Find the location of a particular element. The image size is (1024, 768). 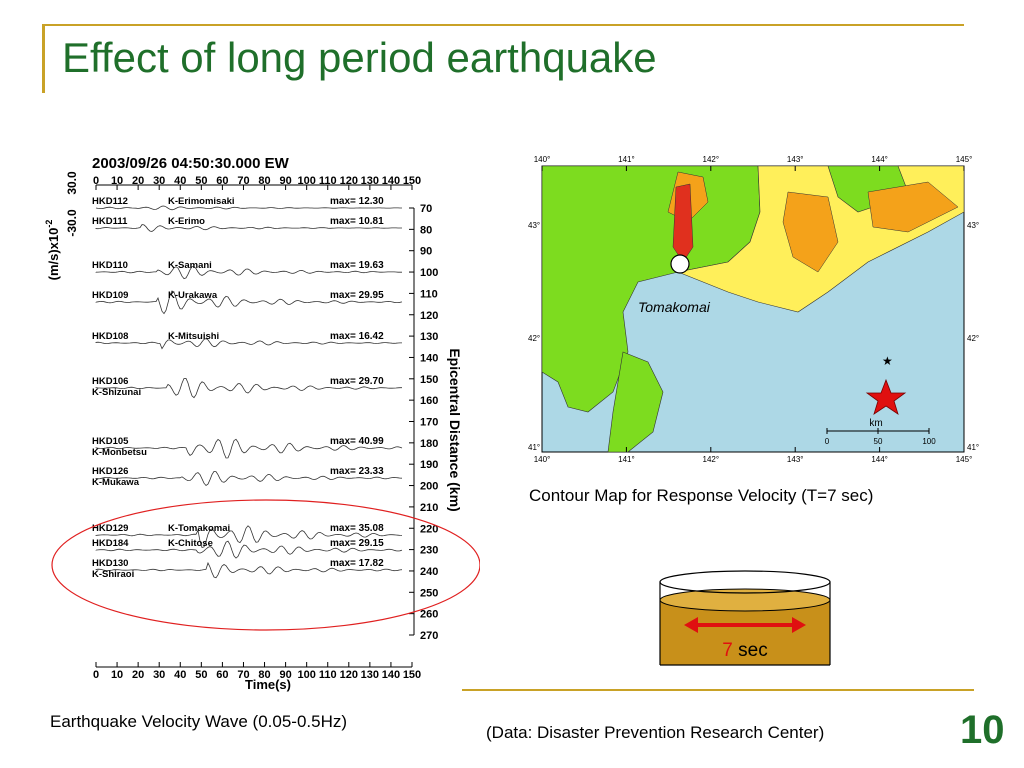

trace-max-value: max= 29.95 is located at coordinates (357, 295).